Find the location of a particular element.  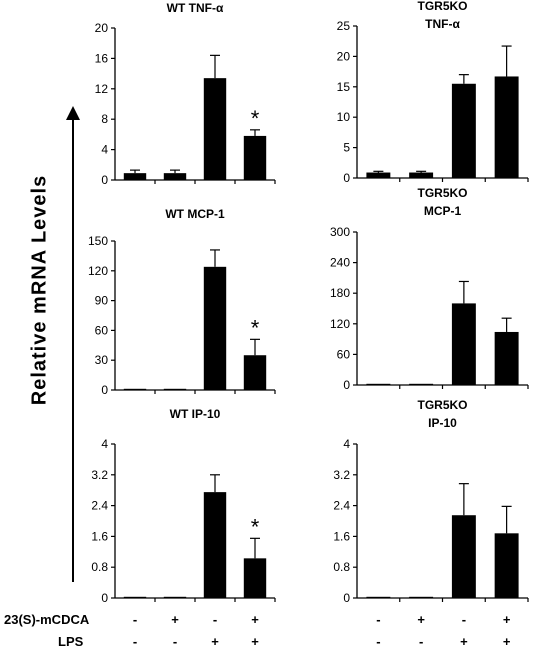

panel-5-y-tick-label: 3.2 is located at coordinates (99, 475).